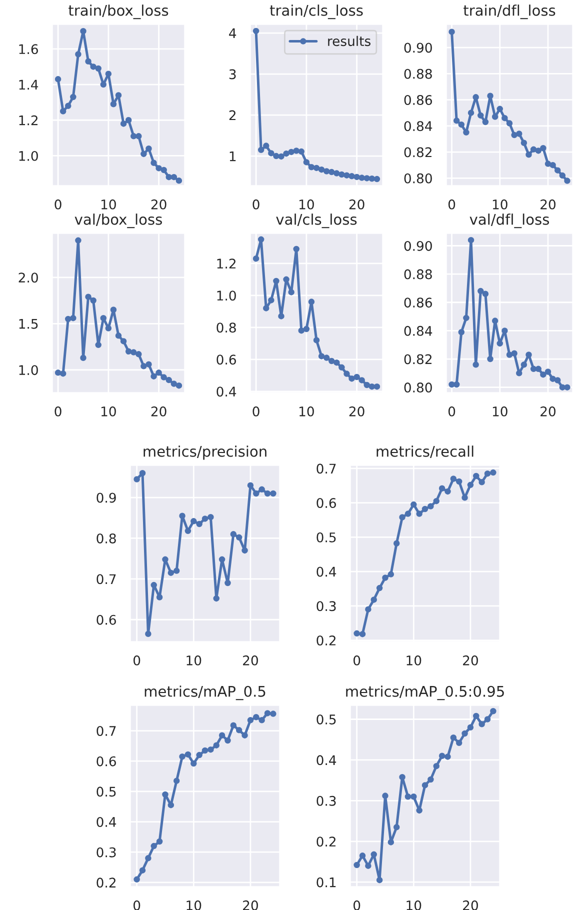 This screenshot has width=579, height=910. I want to click on y-tick-label: 3, so click(232, 74).